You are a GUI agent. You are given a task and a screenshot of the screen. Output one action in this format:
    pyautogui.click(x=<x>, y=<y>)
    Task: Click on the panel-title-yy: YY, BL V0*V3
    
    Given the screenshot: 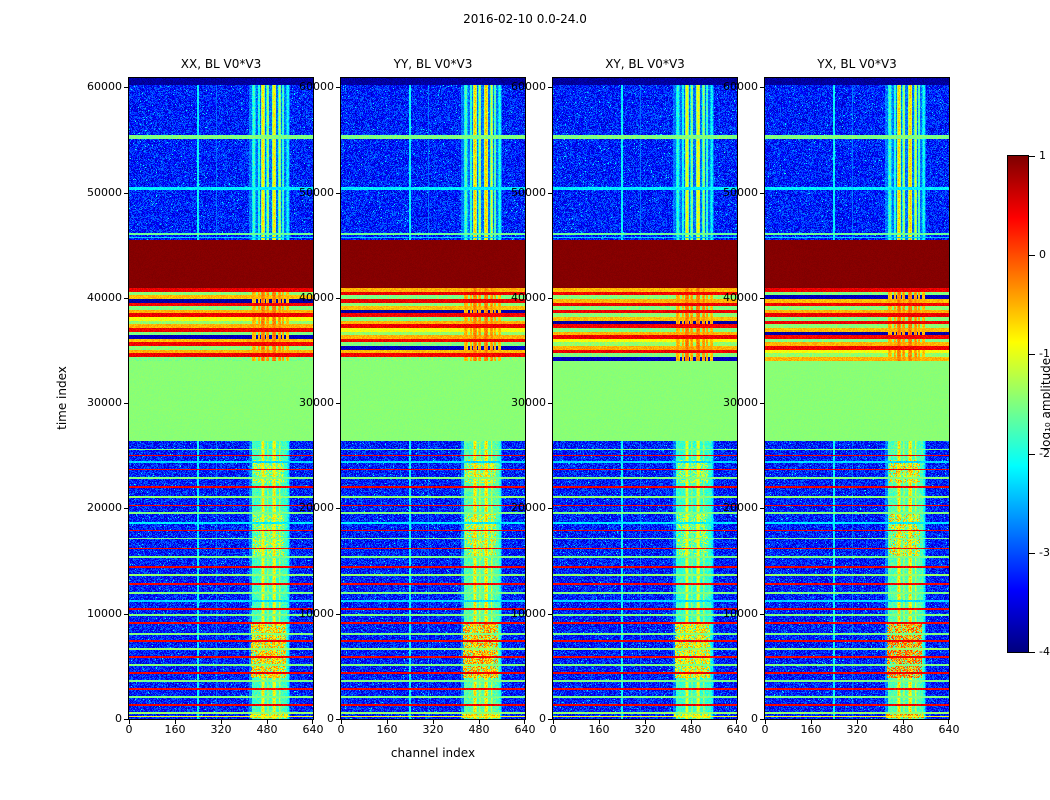 What is the action you would take?
    pyautogui.click(x=433, y=64)
    